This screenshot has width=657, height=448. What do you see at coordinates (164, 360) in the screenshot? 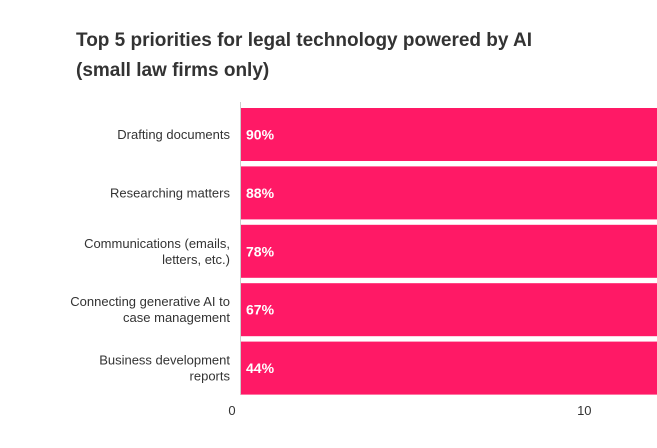
I see `category-label: Business development` at bounding box center [164, 360].